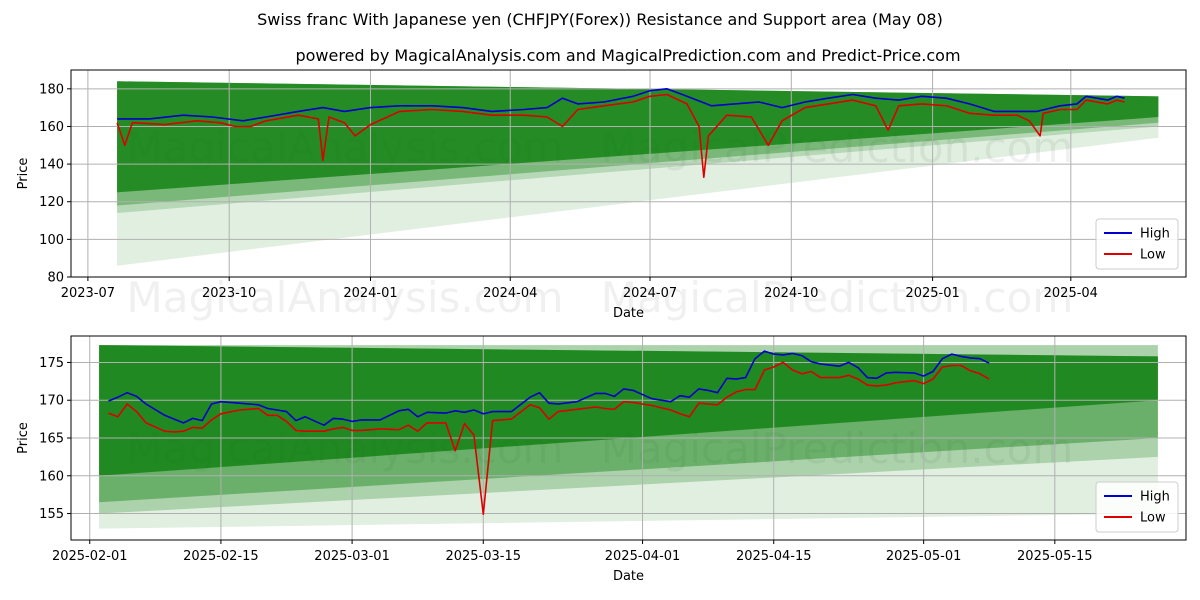 This screenshot has height=600, width=1200. Describe the element at coordinates (51, 240) in the screenshot. I see `y-tick-label: 100` at that location.